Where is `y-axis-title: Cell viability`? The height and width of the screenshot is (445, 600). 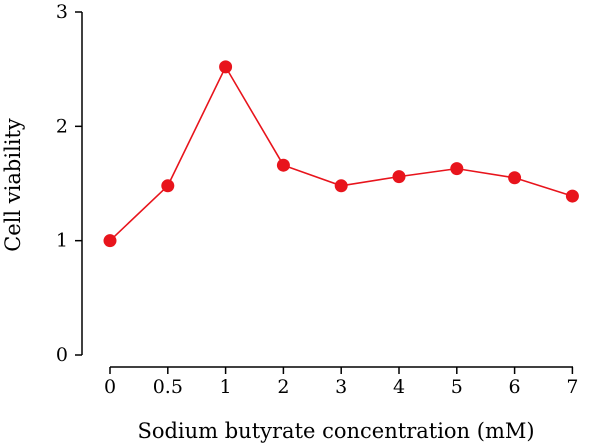 y-axis-title: Cell viability is located at coordinates (13, 185).